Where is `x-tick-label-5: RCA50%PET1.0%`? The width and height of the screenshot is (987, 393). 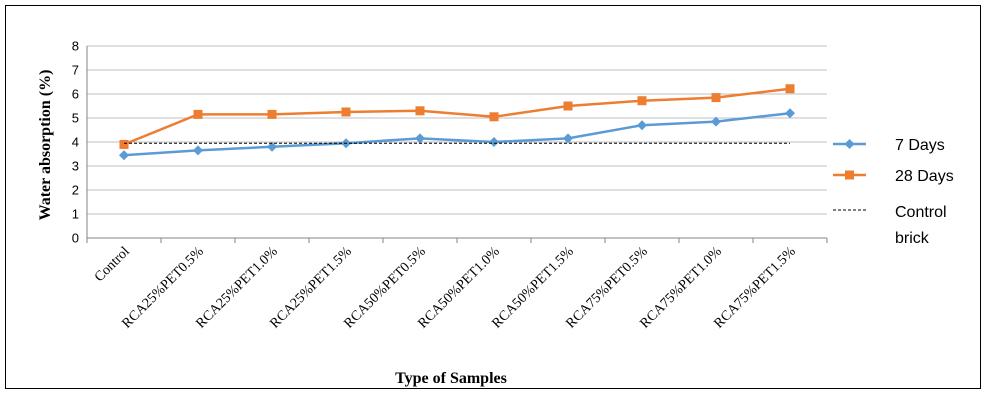 x-tick-label-5: RCA50%PET1.0% is located at coordinates (460, 288).